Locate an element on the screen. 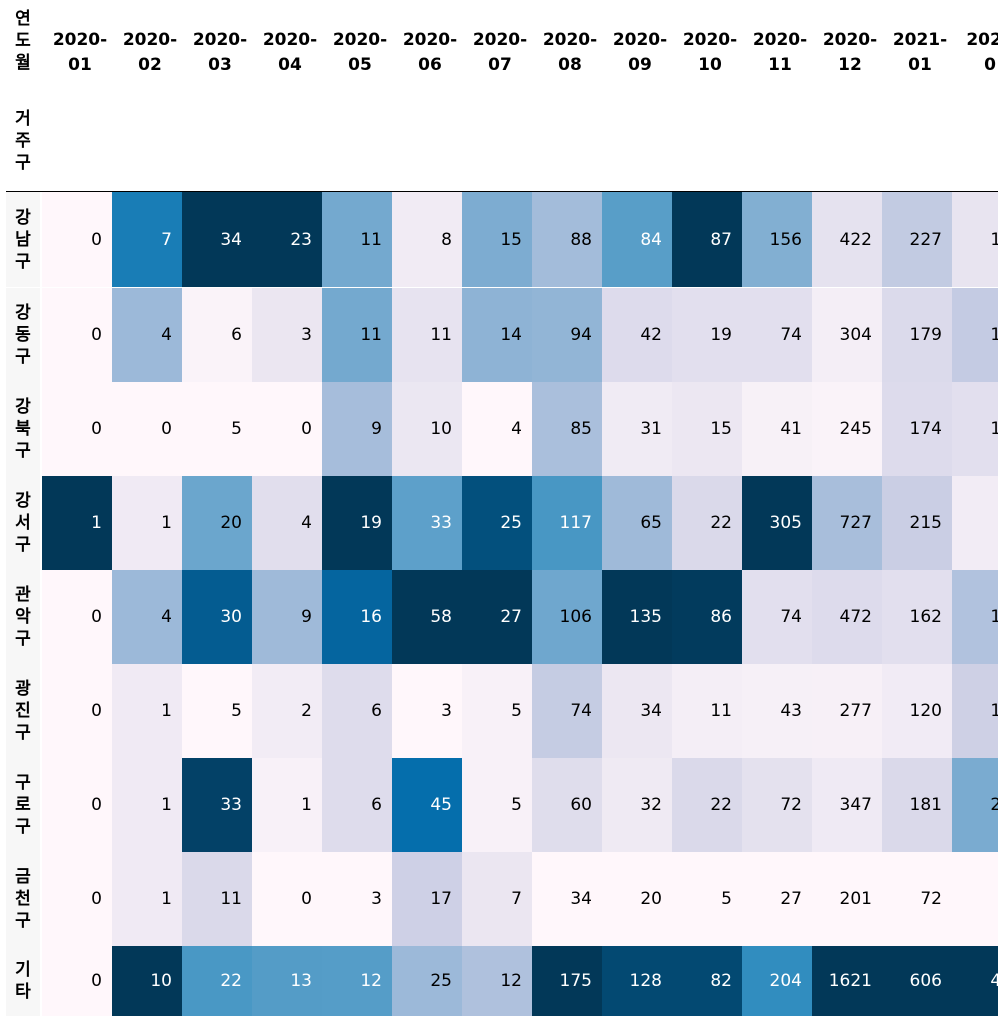  table-cell: 14 is located at coordinates (497, 335).